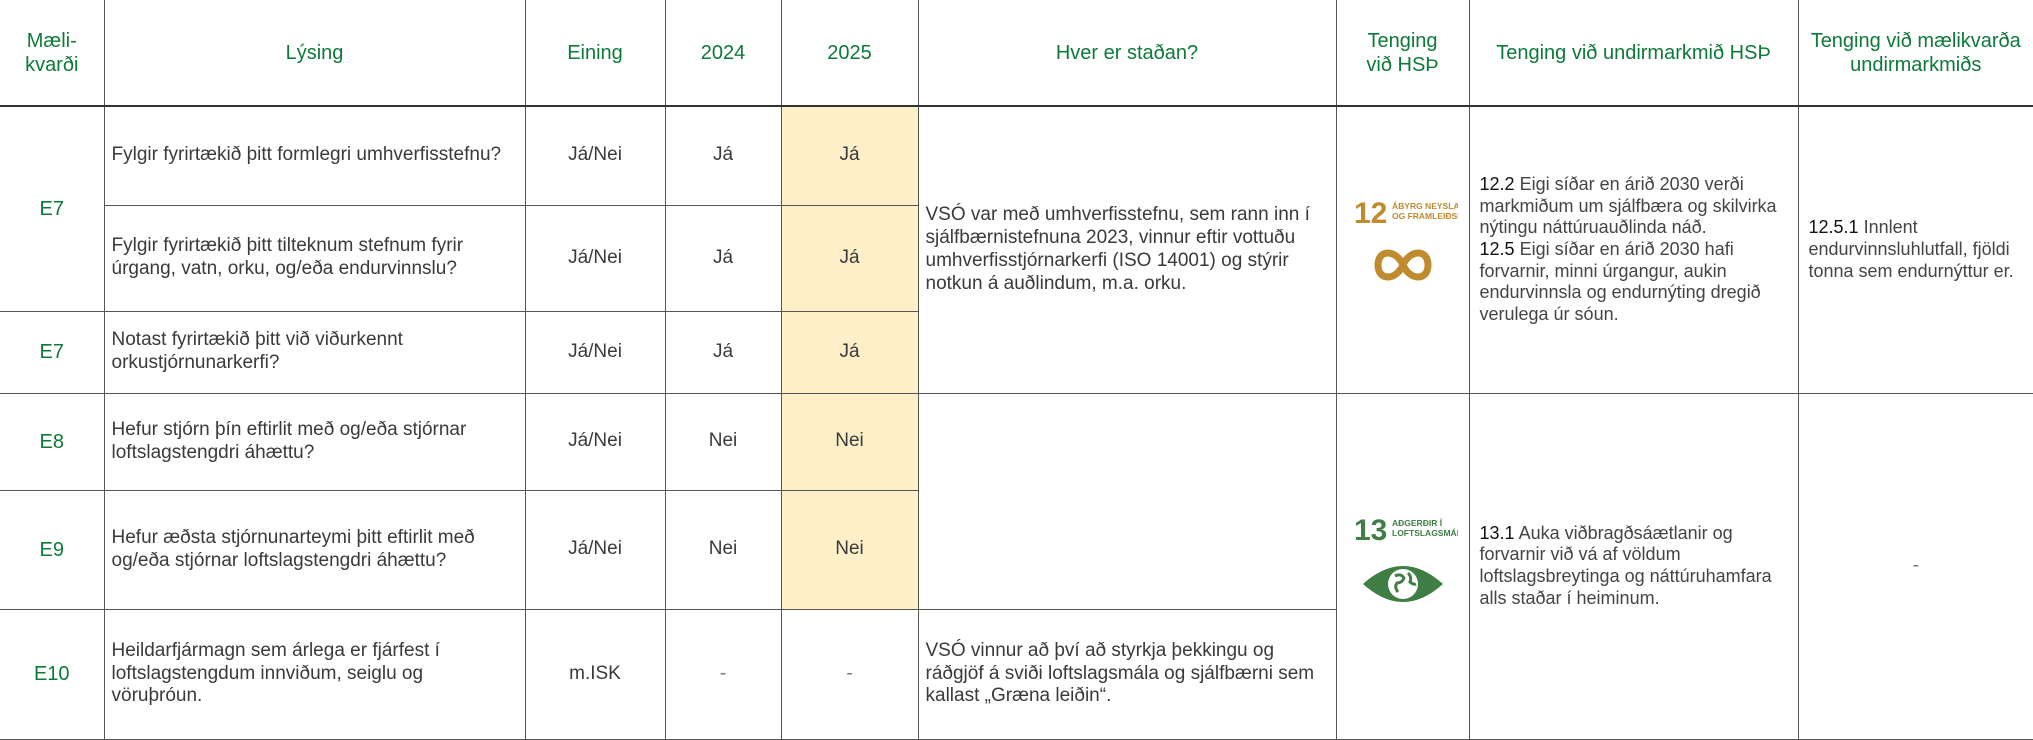  What do you see at coordinates (595, 674) in the screenshot?
I see `unit: m.ISK` at bounding box center [595, 674].